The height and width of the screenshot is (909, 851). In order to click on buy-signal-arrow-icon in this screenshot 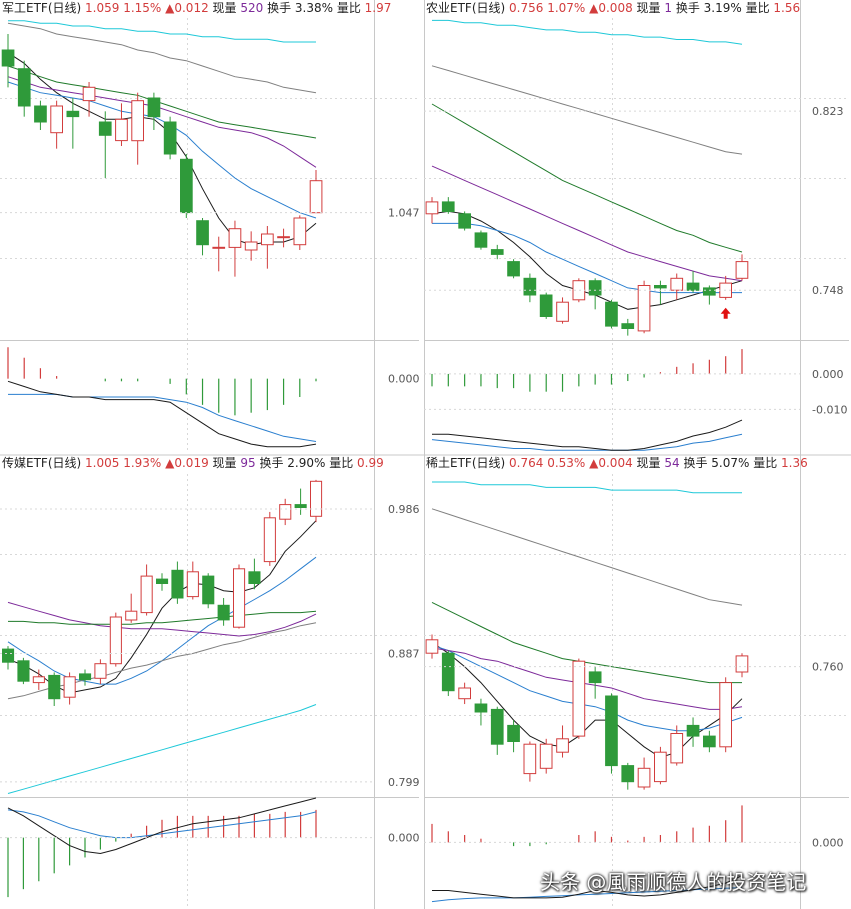, I will do `click(725, 313)`.